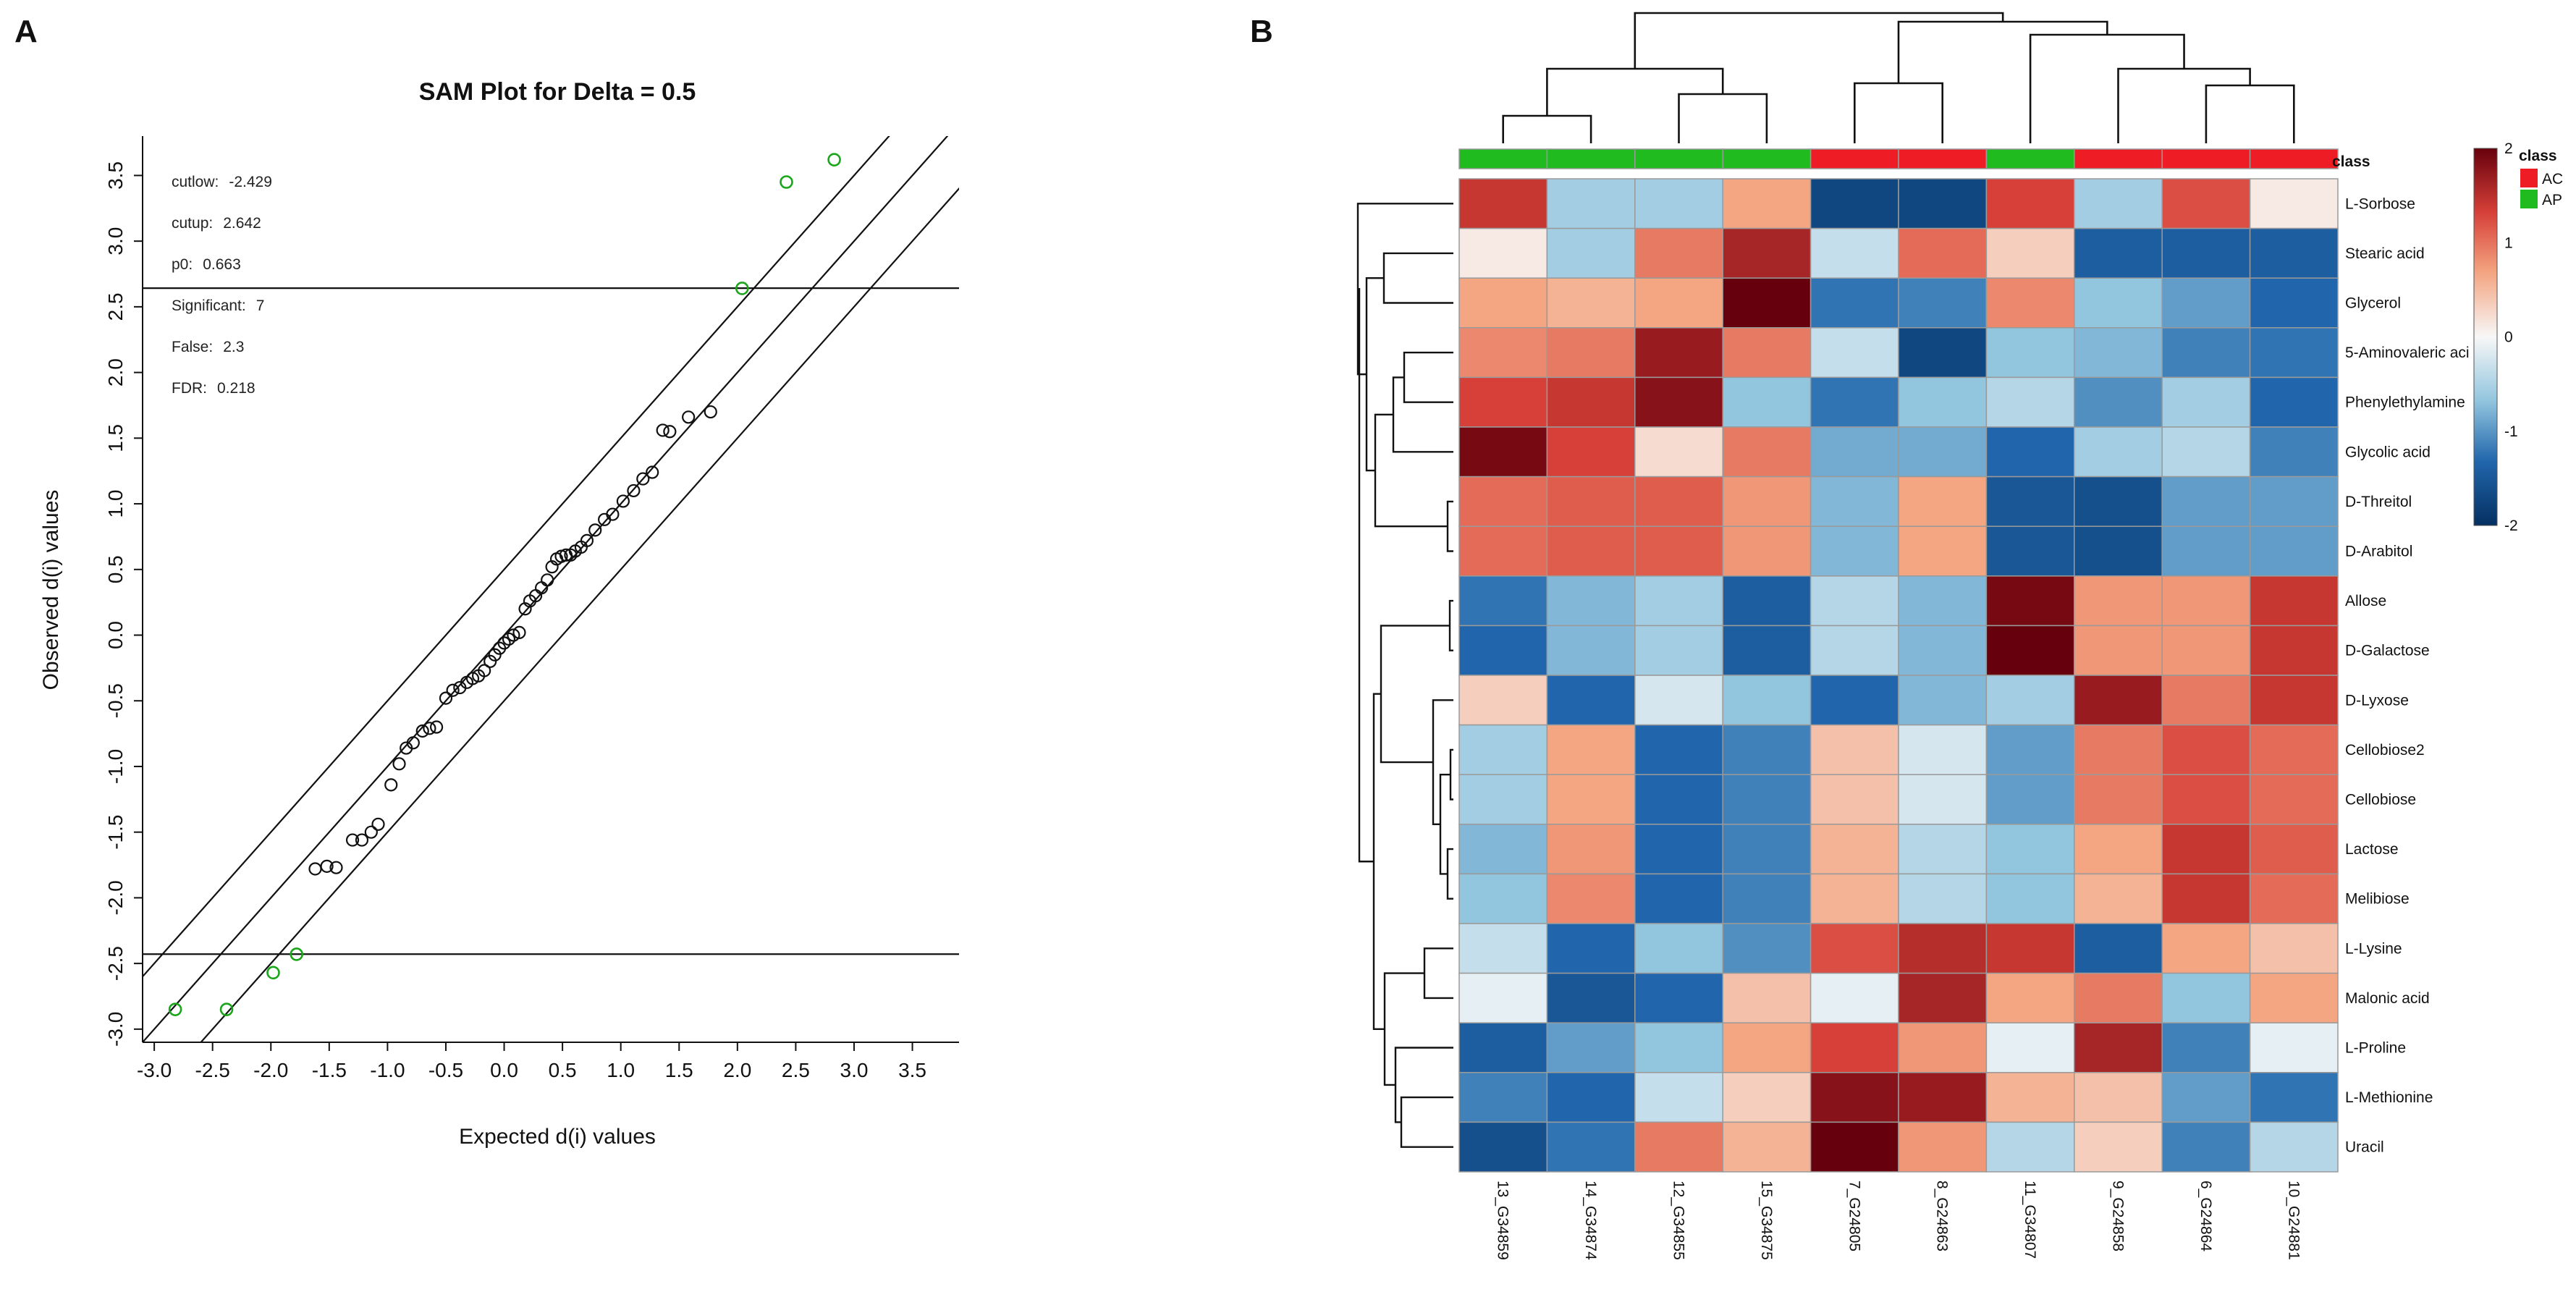 The width and height of the screenshot is (2576, 1305). Describe the element at coordinates (115, 504) in the screenshot. I see `y-tick-label: 1.0` at that location.